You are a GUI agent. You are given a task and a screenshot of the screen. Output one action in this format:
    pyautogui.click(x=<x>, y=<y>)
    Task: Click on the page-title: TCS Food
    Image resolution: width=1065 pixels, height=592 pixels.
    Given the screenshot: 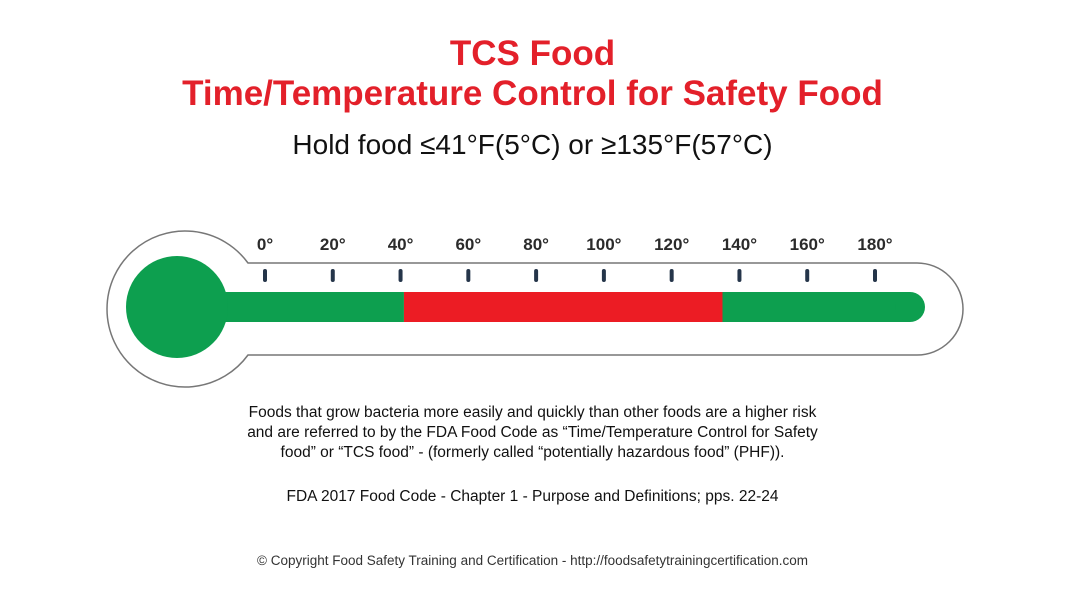 What is the action you would take?
    pyautogui.click(x=532, y=53)
    